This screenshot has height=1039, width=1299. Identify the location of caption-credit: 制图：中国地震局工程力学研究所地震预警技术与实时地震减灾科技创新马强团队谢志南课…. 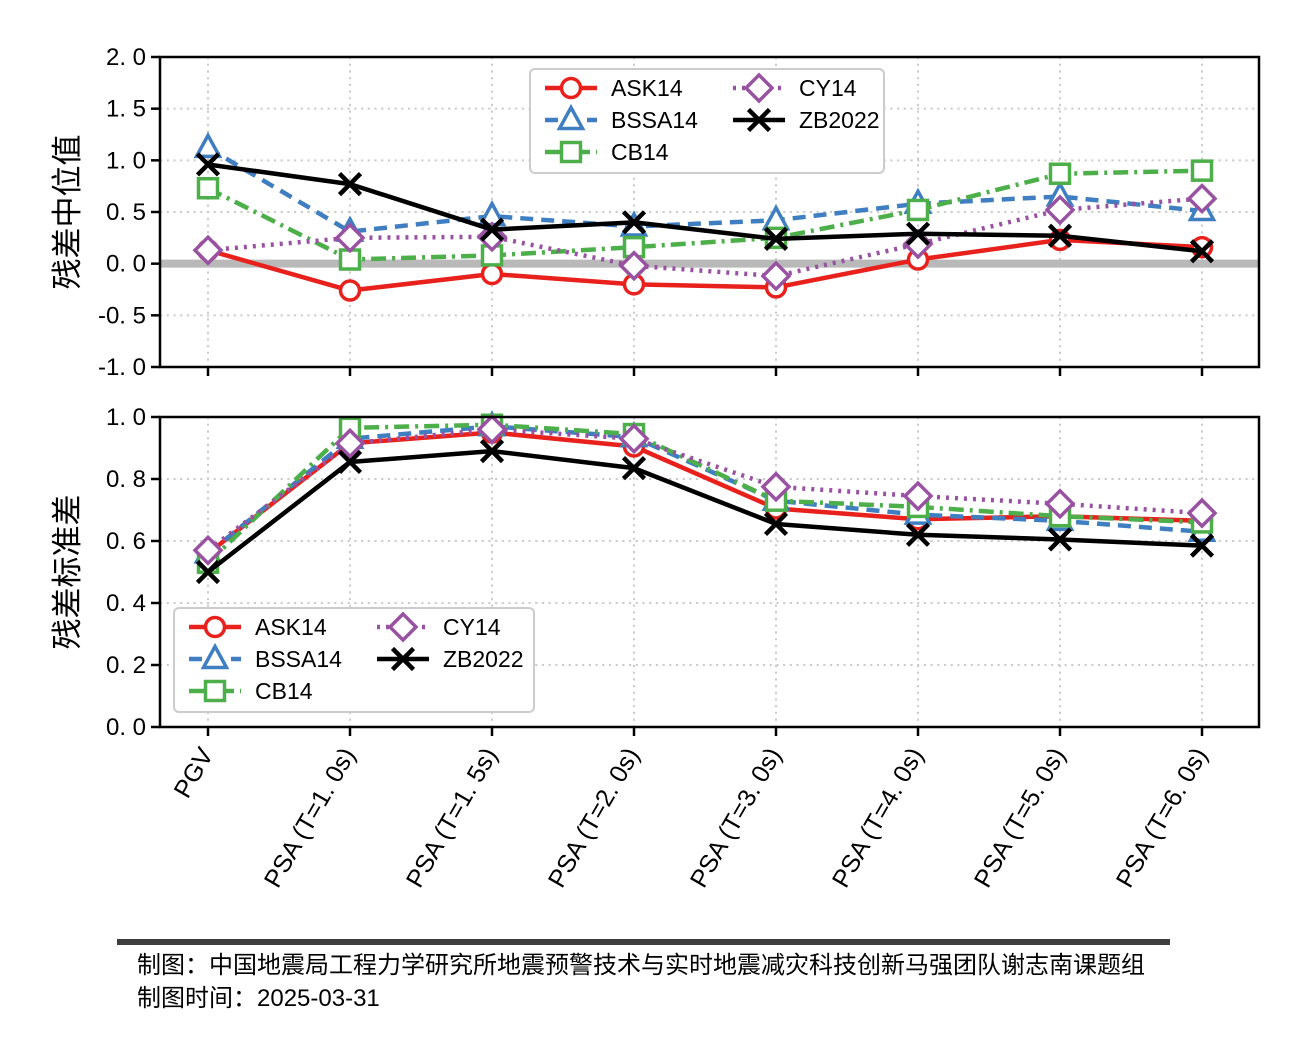
(641, 965).